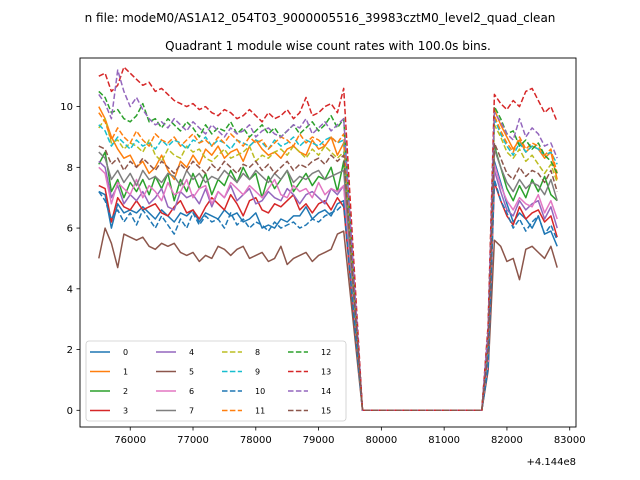 This screenshot has width=640, height=480. I want to click on x-axis-ticks: 76000 77000 78000 79000 80000 81000 82000 83000, so click(350, 436).